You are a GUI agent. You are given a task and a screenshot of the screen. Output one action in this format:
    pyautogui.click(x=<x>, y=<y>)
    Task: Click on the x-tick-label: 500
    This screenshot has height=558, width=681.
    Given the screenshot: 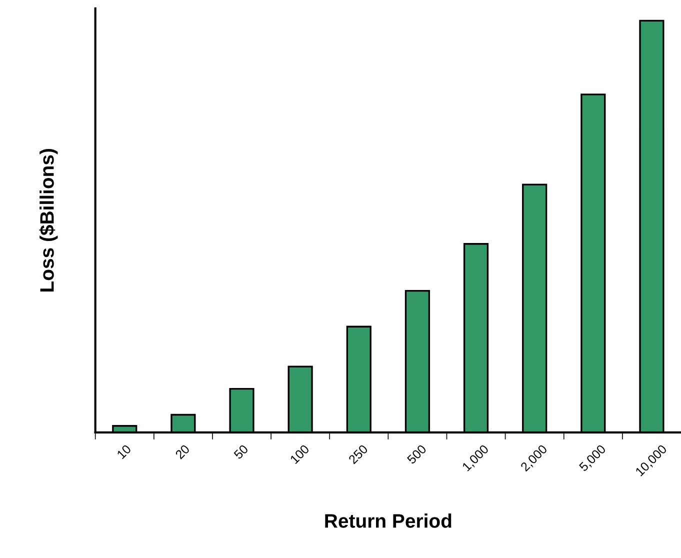 What is the action you would take?
    pyautogui.click(x=416, y=454)
    